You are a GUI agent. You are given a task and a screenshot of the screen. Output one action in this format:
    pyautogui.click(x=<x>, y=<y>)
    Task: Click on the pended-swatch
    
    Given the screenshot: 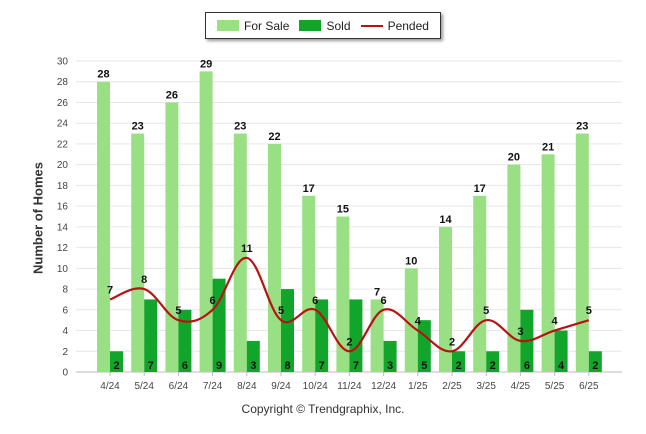 What is the action you would take?
    pyautogui.click(x=371, y=25)
    